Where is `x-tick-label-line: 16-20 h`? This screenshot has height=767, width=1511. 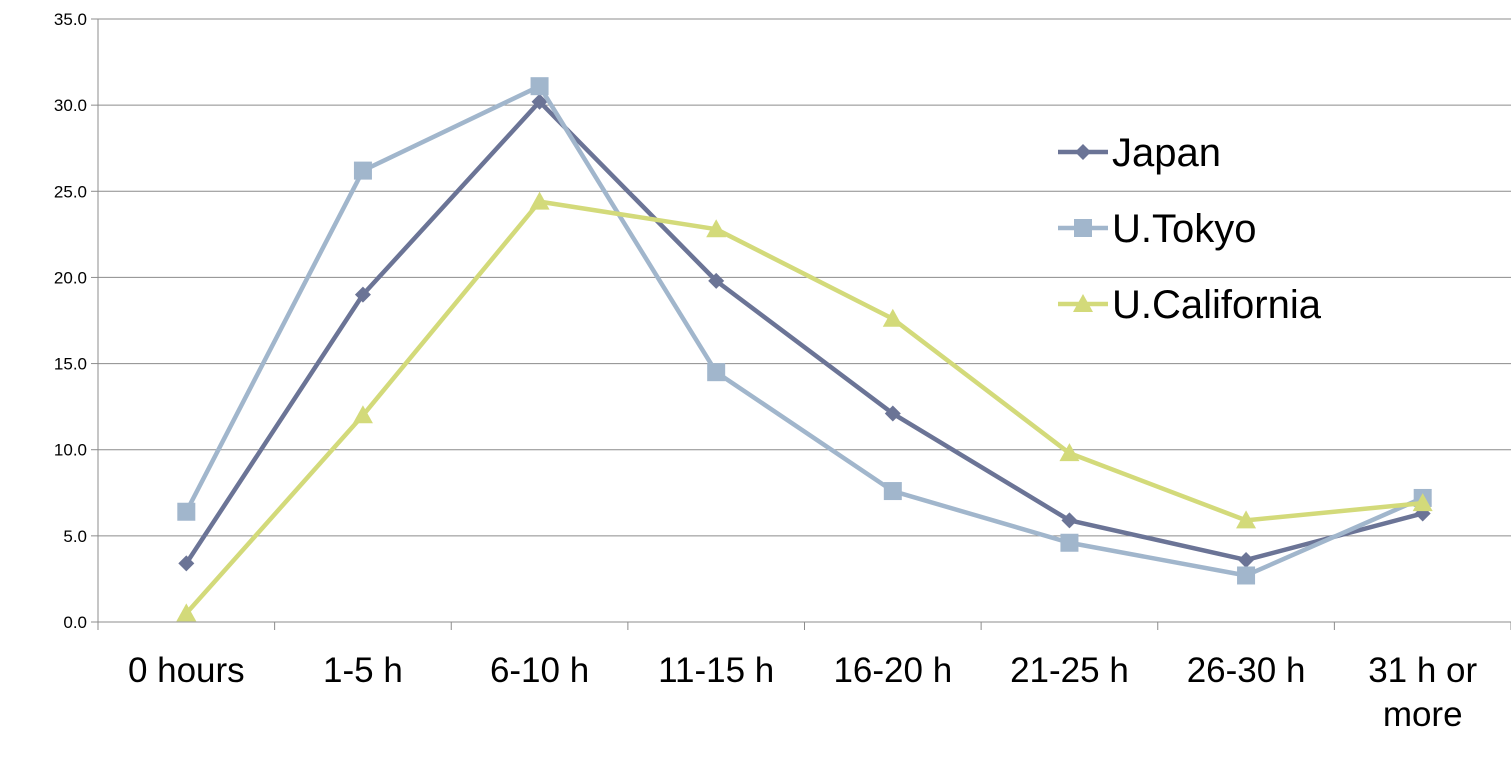 x-tick-label-line: 16-20 h is located at coordinates (892, 670).